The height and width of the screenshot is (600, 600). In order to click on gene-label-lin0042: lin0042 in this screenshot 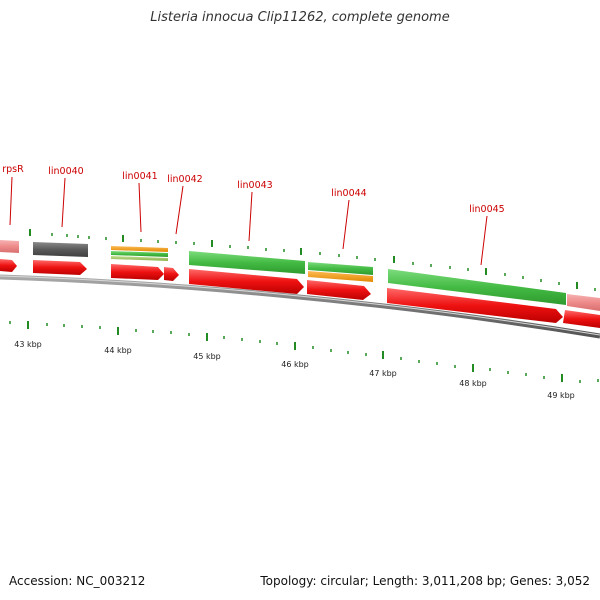, I will do `click(184, 179)`.